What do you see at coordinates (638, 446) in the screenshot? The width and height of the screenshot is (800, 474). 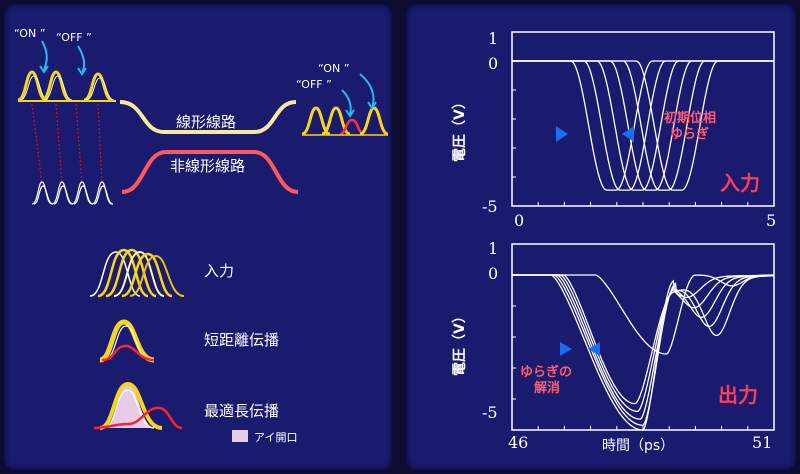 I see `bottom-x-axis-label: 時間（ps）` at bounding box center [638, 446].